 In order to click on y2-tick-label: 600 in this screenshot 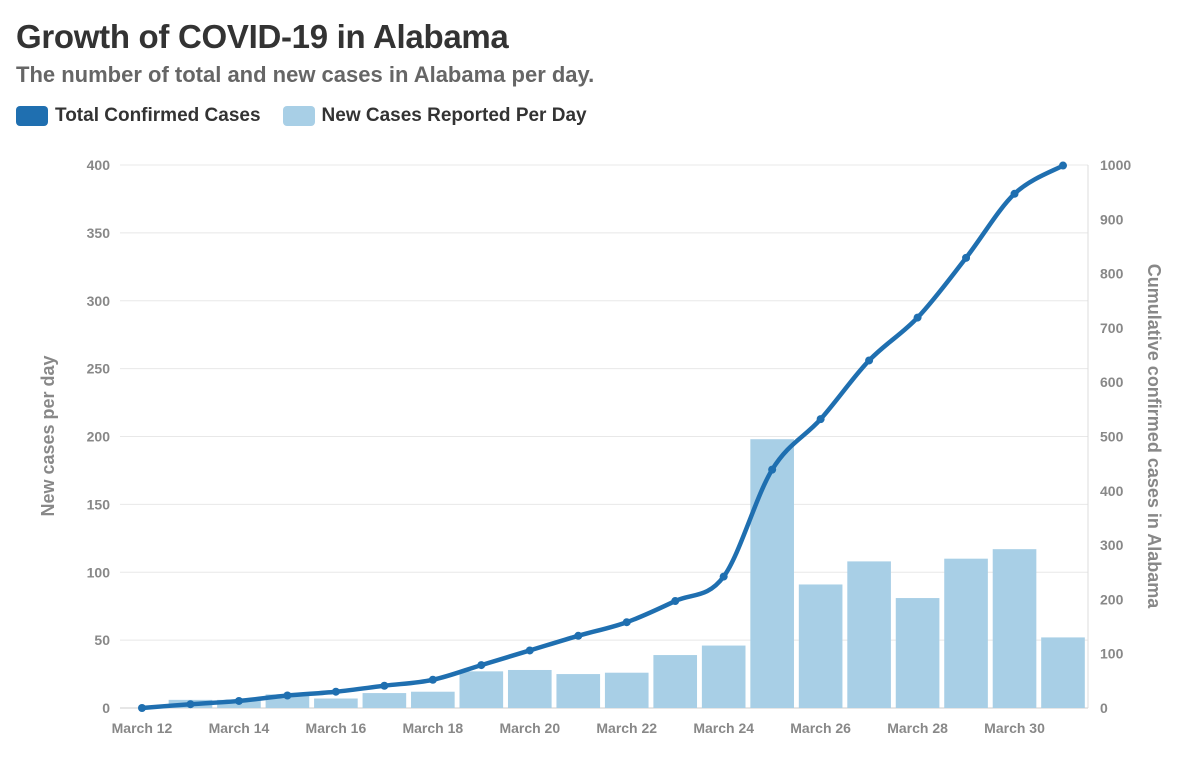, I will do `click(1112, 382)`.